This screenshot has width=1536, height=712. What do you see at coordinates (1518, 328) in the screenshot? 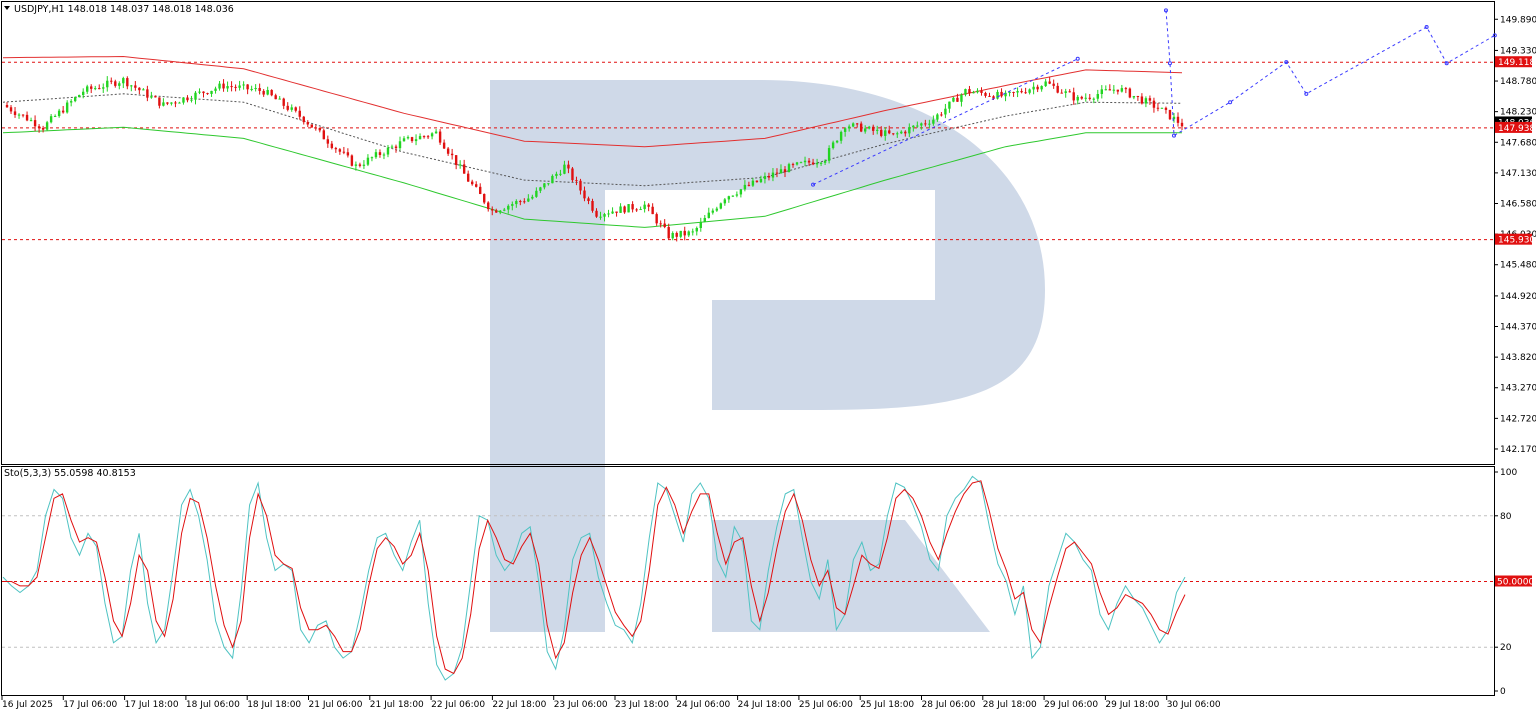
I see `price-tick-label: 144.370` at bounding box center [1518, 328].